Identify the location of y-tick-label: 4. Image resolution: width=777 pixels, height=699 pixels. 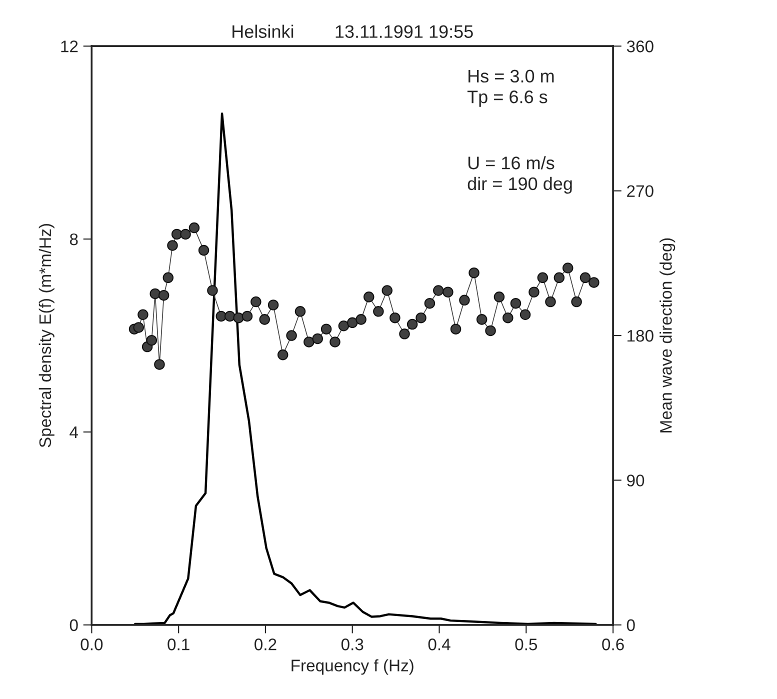
(74, 432).